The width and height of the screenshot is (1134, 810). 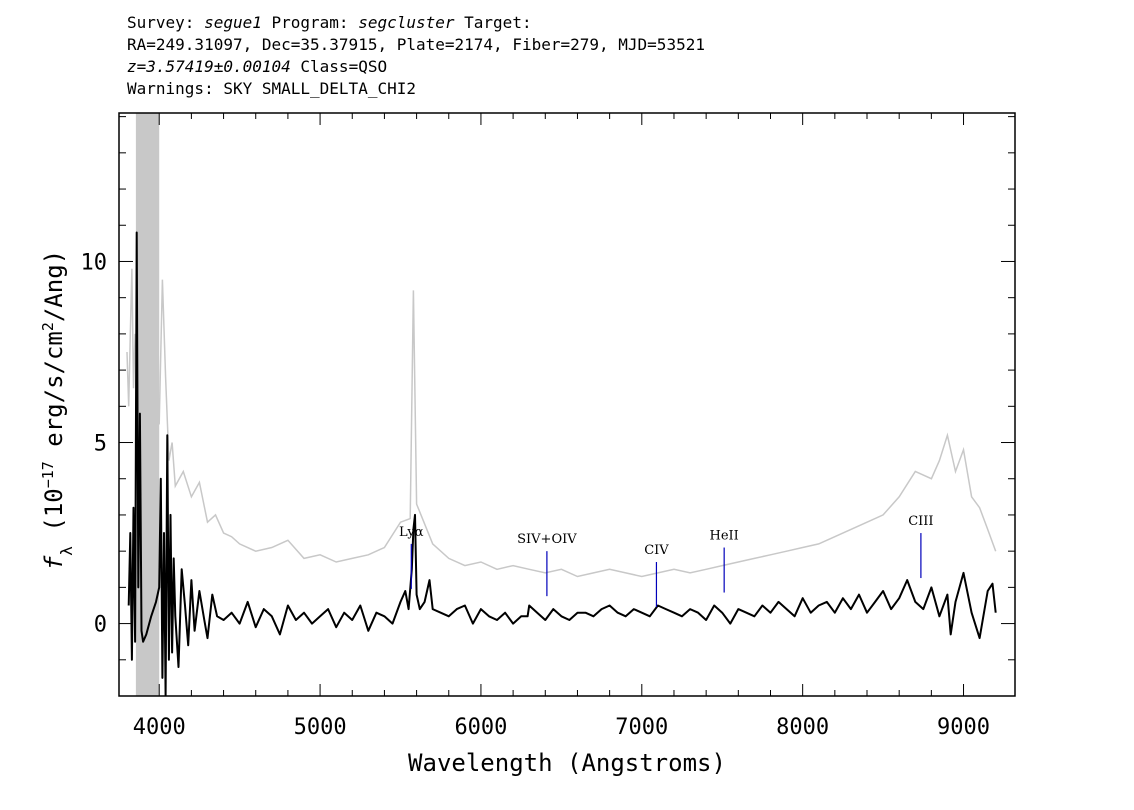 I want to click on masked-band, so click(x=147, y=404).